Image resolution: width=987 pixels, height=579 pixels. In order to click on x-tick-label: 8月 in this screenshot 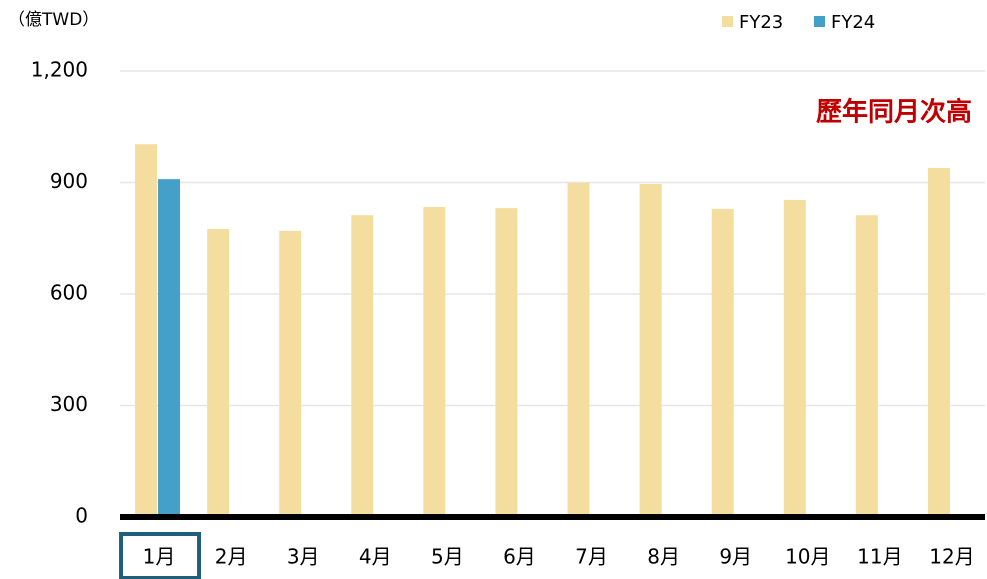, I will do `click(663, 557)`.